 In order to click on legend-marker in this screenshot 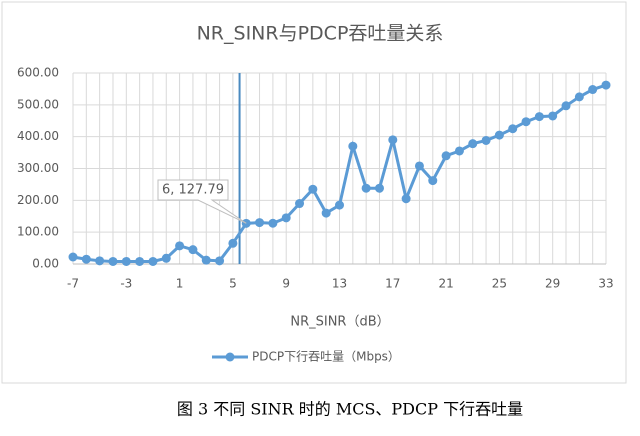, I will do `click(230, 357)`.